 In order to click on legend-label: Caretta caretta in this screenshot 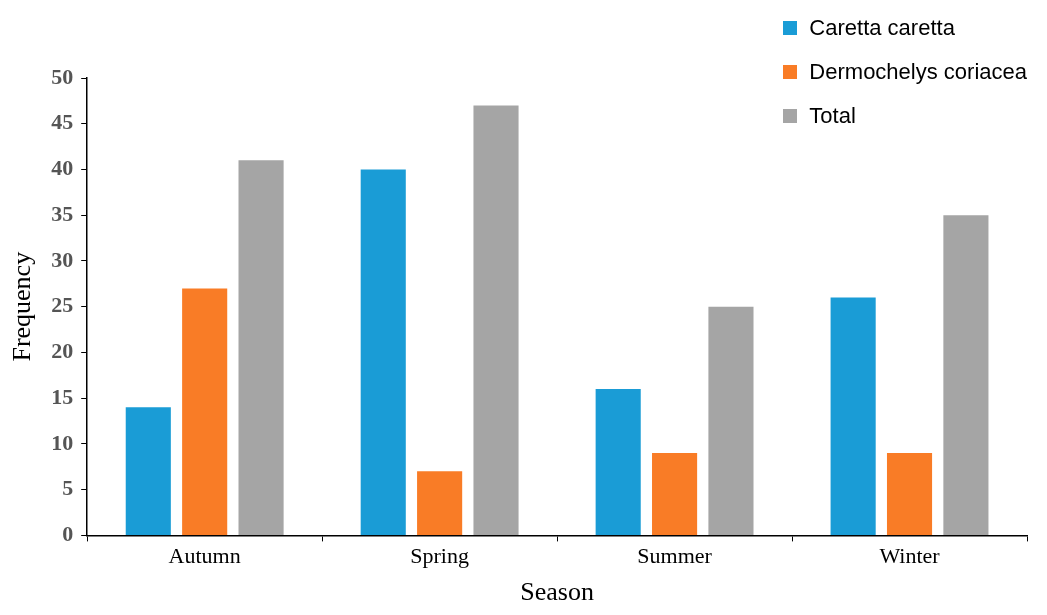, I will do `click(882, 28)`.